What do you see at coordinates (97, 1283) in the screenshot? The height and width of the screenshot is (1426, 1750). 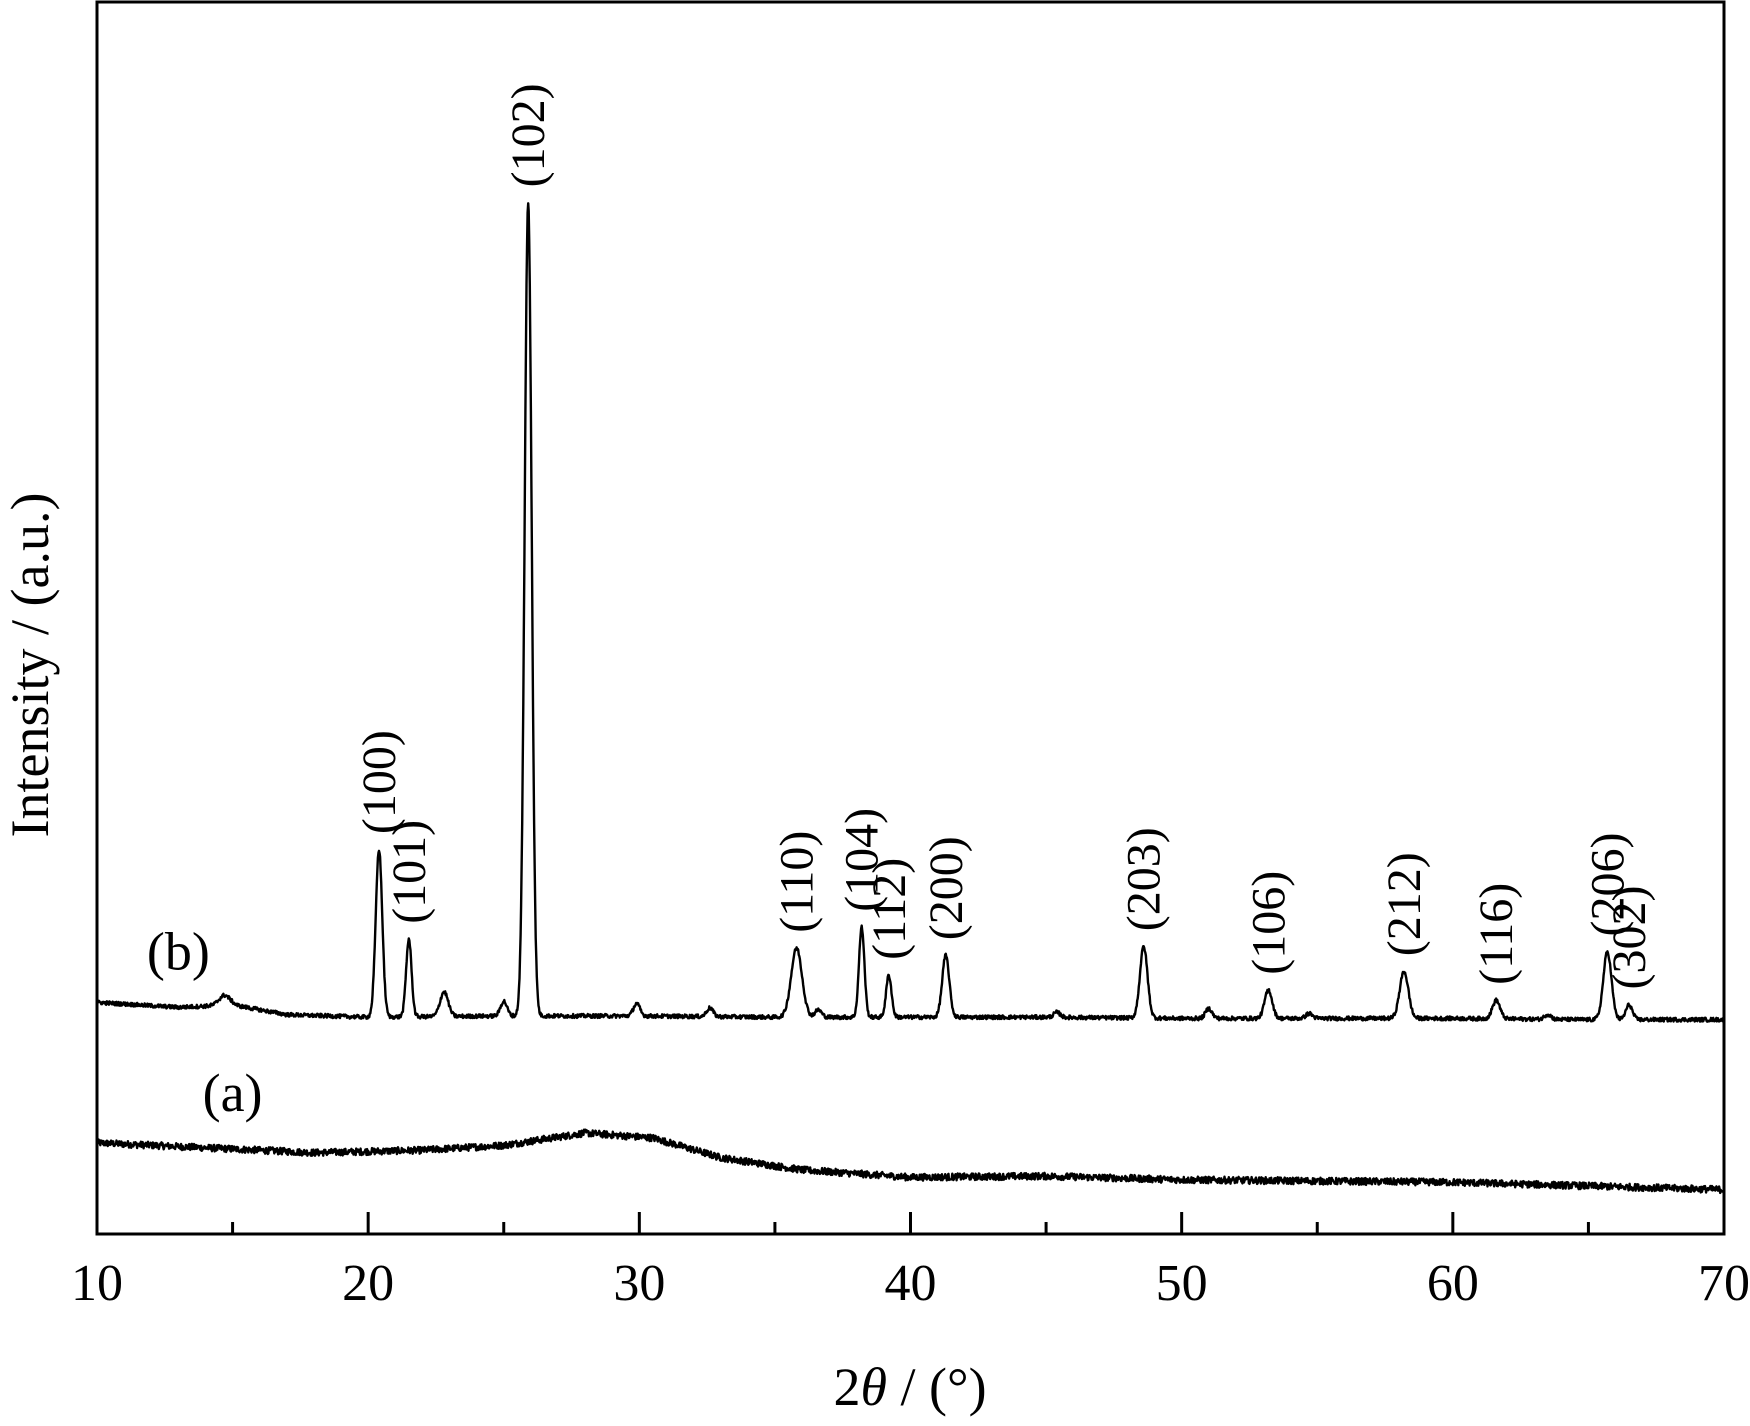 I see `x-tick-label: 10` at bounding box center [97, 1283].